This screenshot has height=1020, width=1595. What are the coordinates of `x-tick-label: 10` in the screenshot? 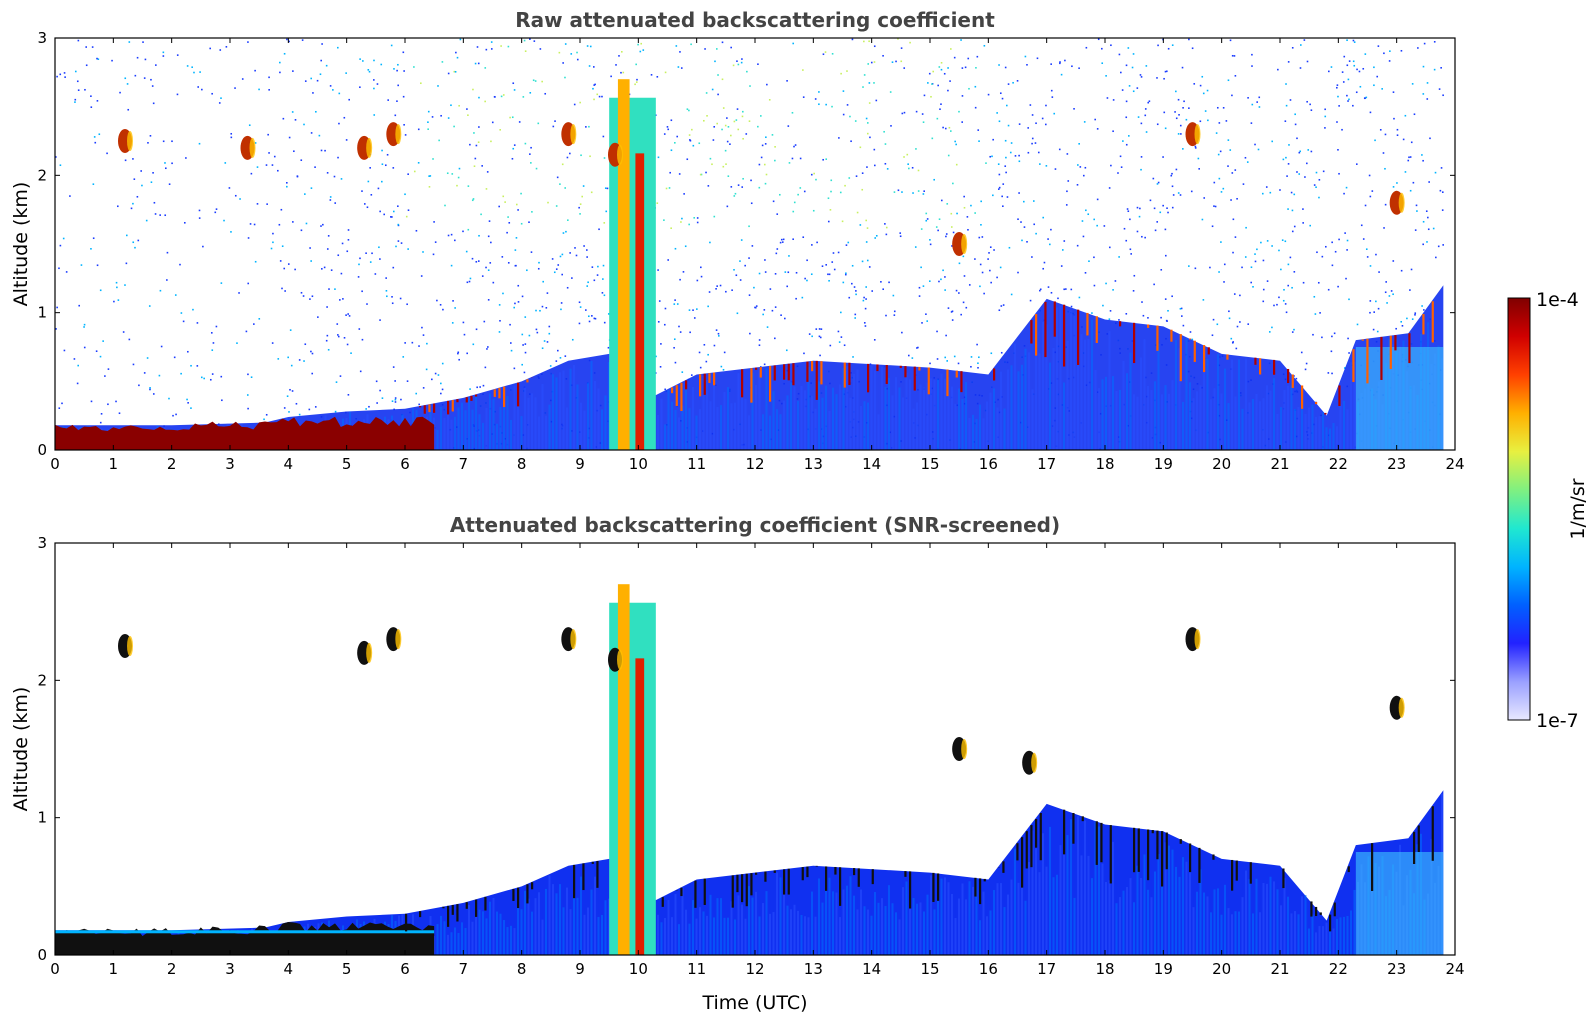 It's located at (638, 969).